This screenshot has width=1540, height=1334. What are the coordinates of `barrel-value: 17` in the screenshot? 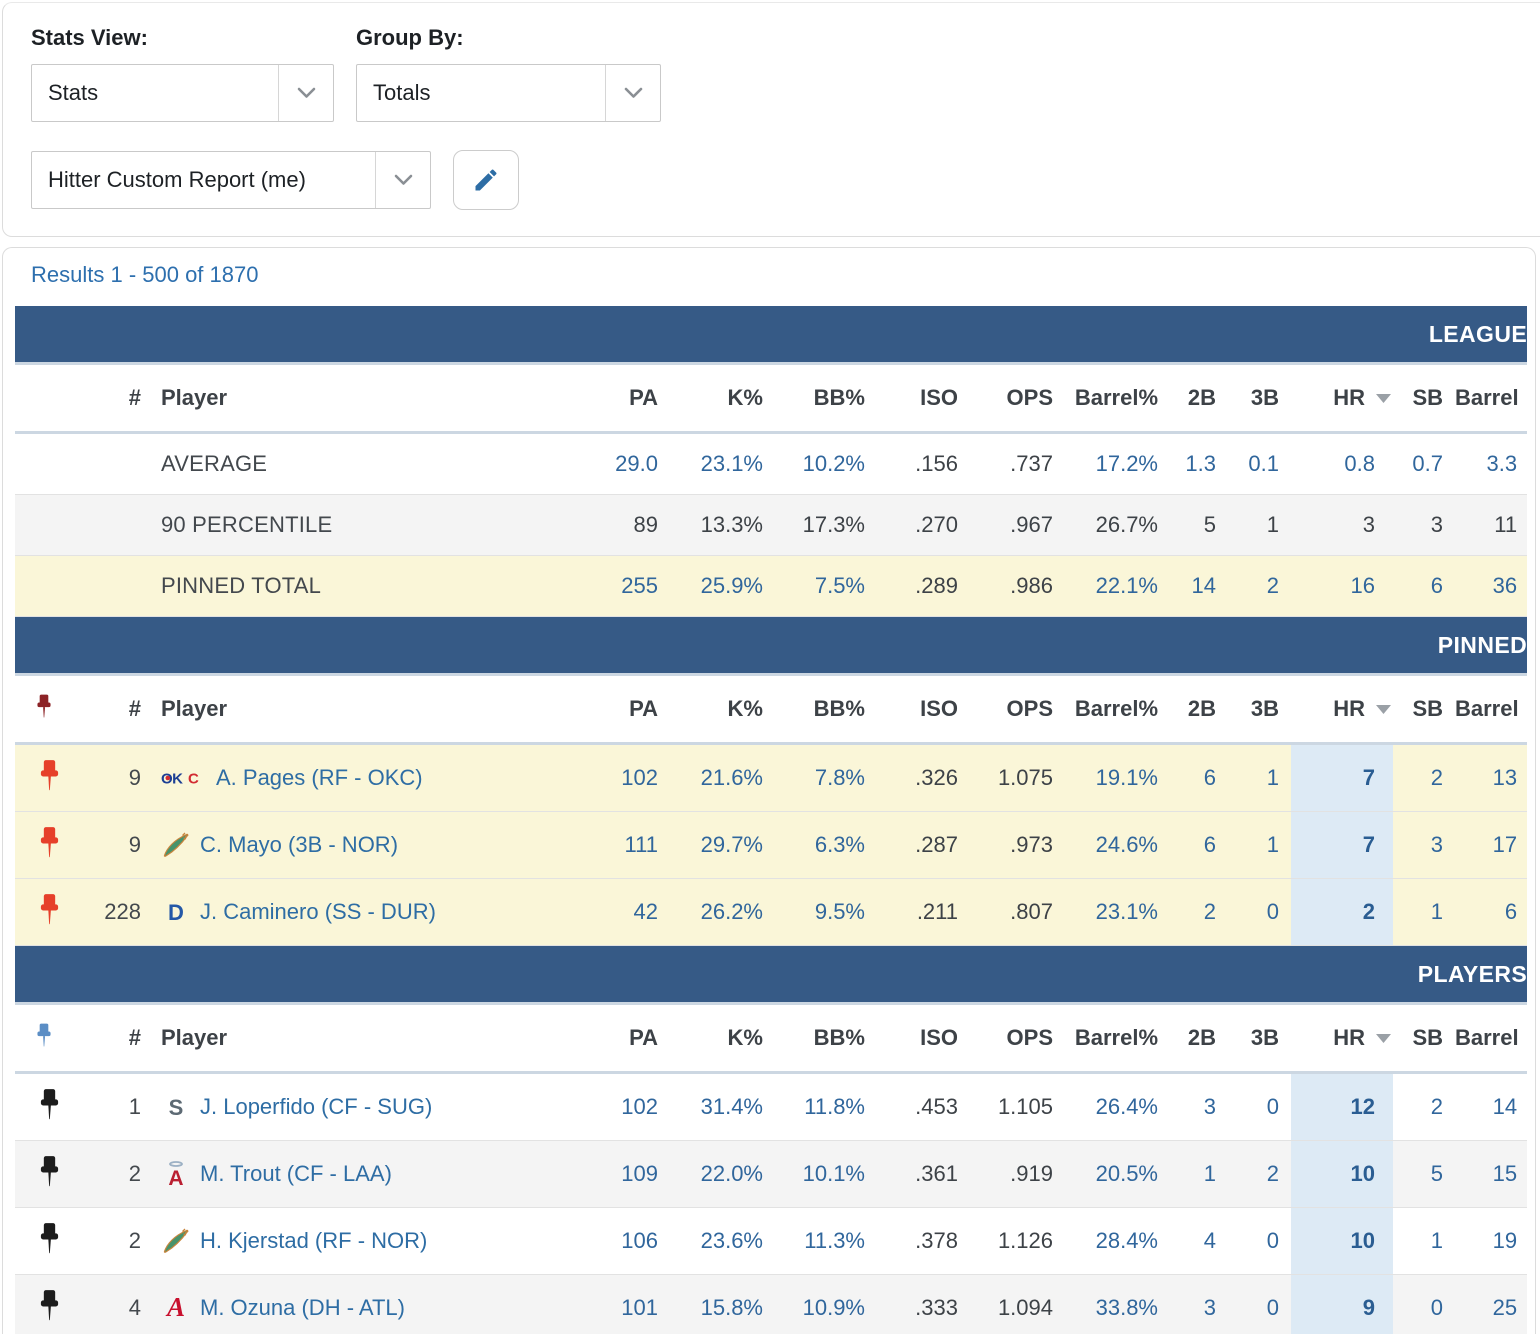 It's located at (1491, 845).